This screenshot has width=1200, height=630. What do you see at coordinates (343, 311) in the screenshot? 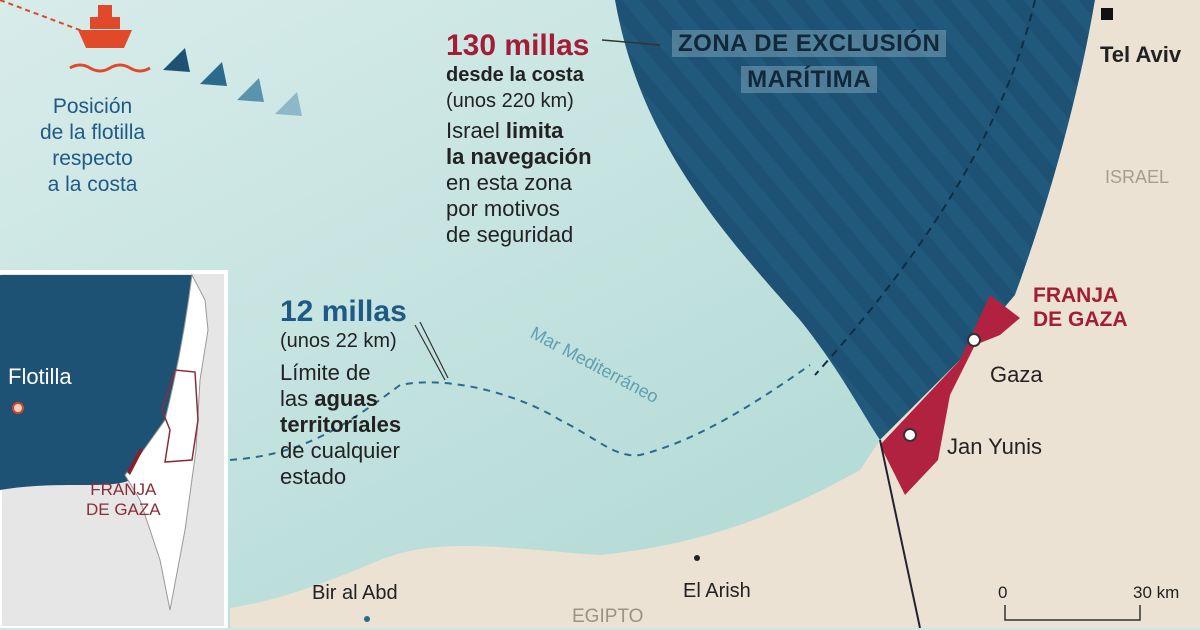
I see `territorial-distance: 12 millas` at bounding box center [343, 311].